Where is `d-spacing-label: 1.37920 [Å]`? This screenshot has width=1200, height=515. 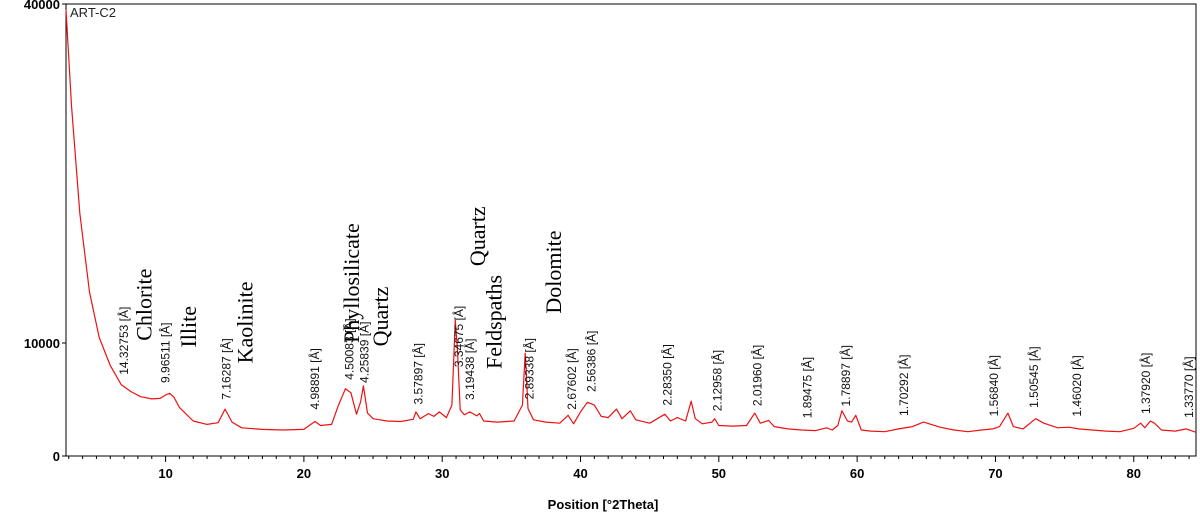 d-spacing-label: 1.37920 [Å] is located at coordinates (1145, 383).